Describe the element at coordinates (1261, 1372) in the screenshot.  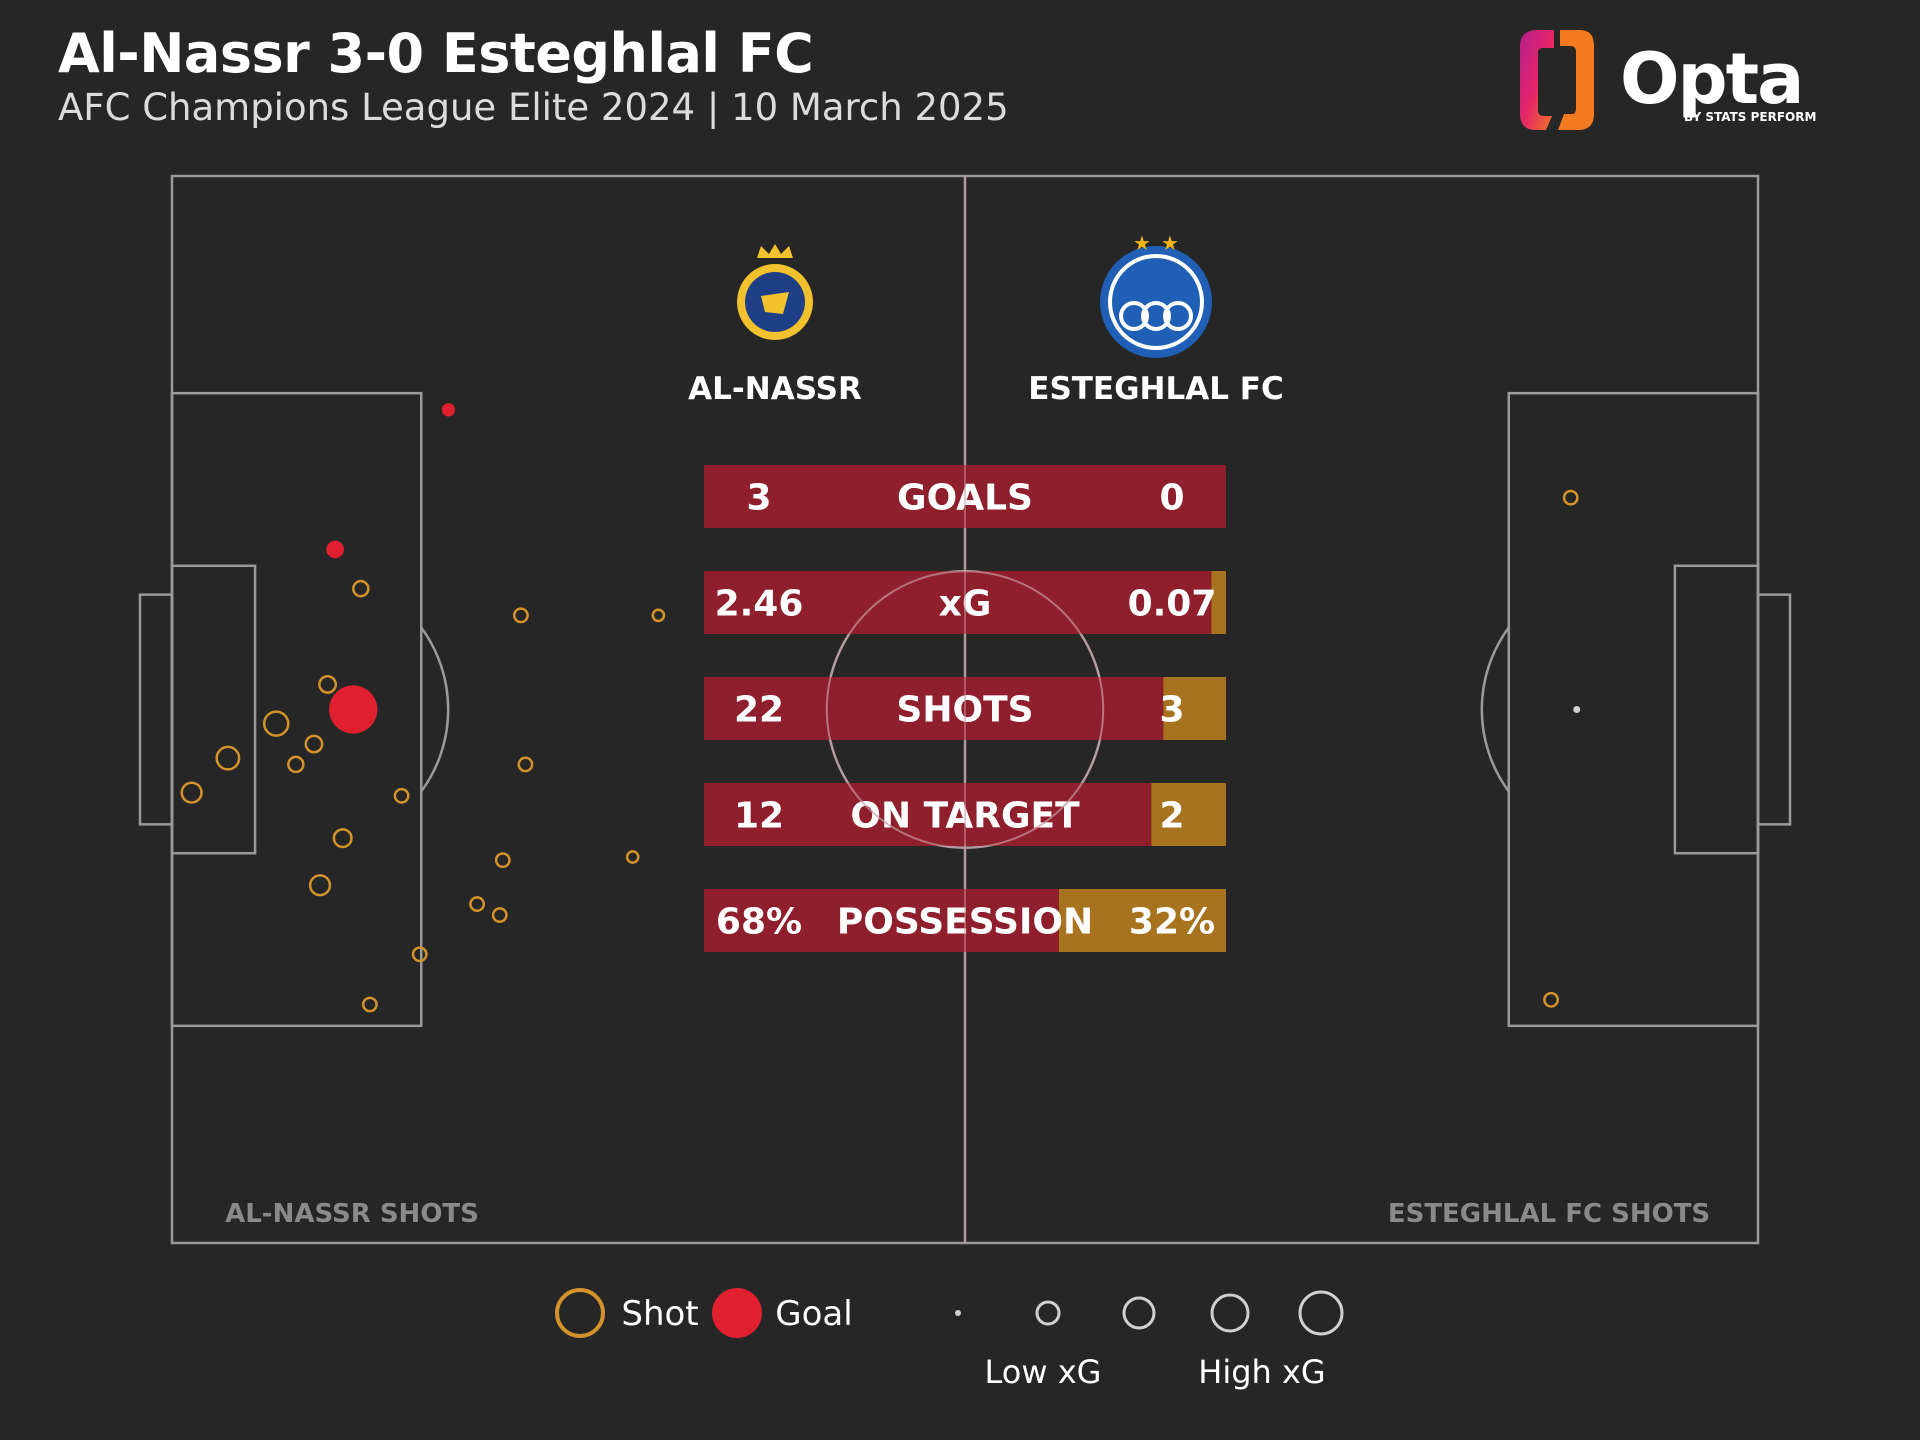
I see `legend-high-xg: High xG` at that location.